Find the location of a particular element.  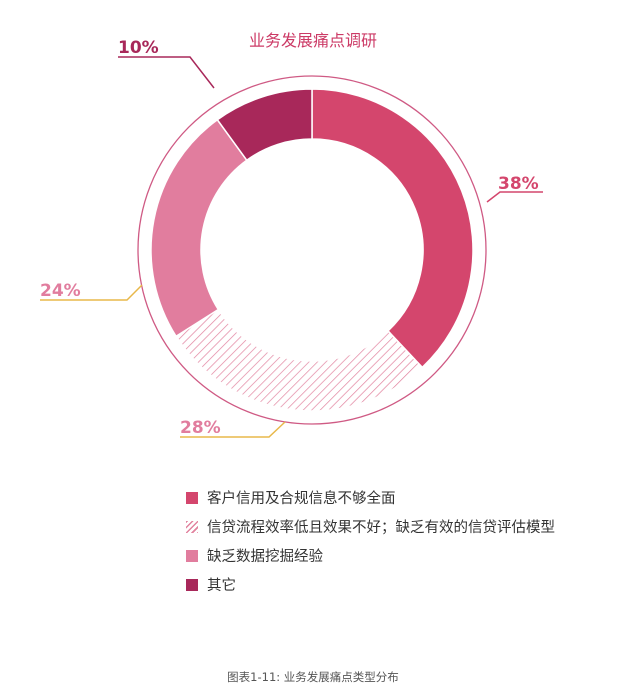

data-label: 28% is located at coordinates (200, 428).